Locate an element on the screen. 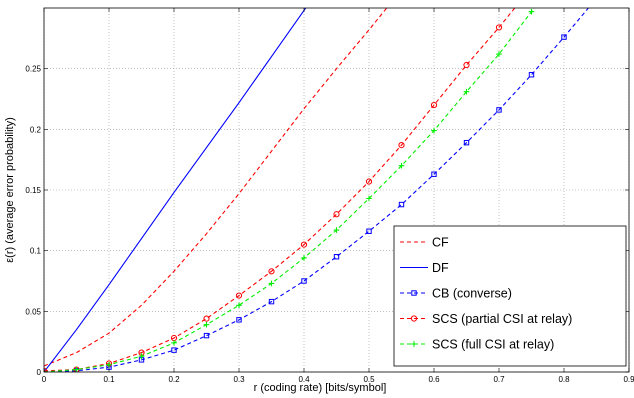  x-tick-label: 0.3 is located at coordinates (239, 379).